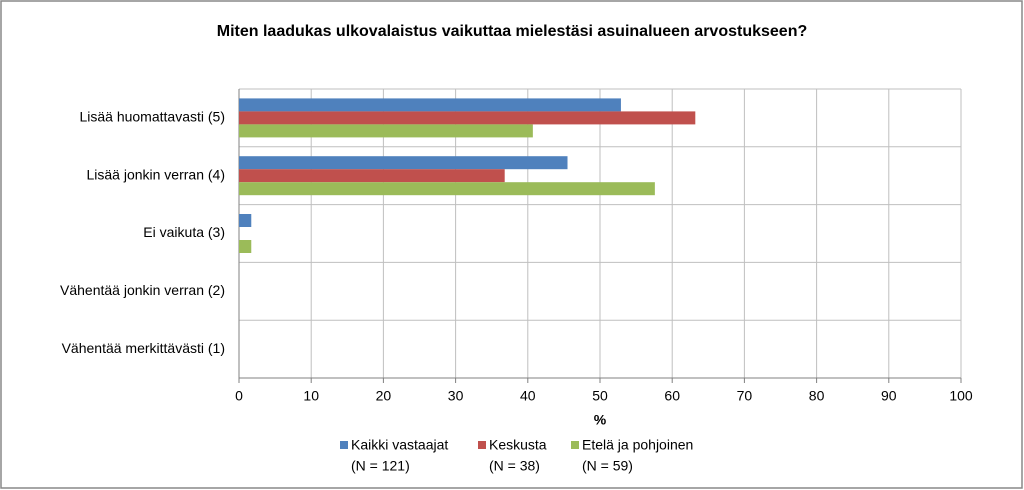 The width and height of the screenshot is (1024, 490). Describe the element at coordinates (380, 466) in the screenshot. I see `legend-sample: (N = 121)` at that location.